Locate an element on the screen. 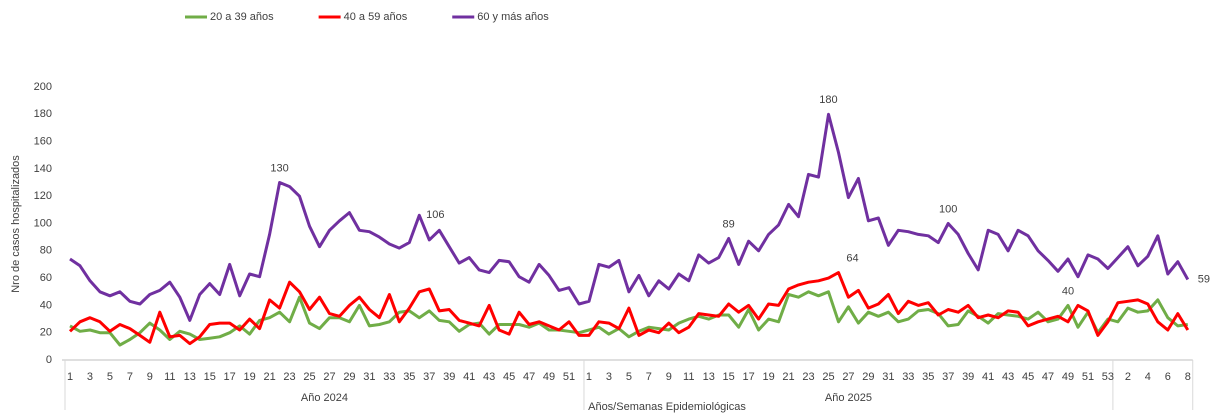  x-tick-label: 8 is located at coordinates (1188, 377).